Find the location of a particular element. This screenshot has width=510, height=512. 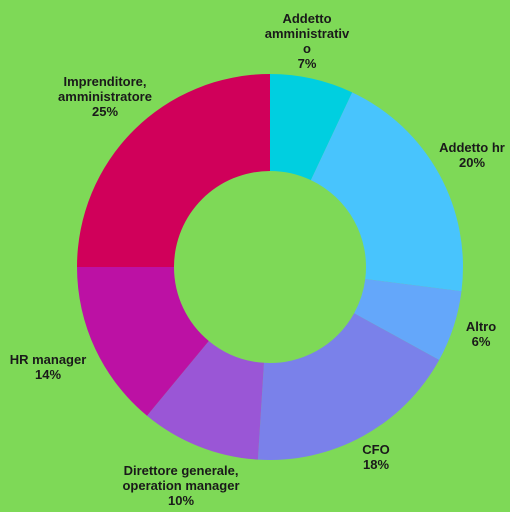

slice-category-label: Addetto is located at coordinates (306, 18).